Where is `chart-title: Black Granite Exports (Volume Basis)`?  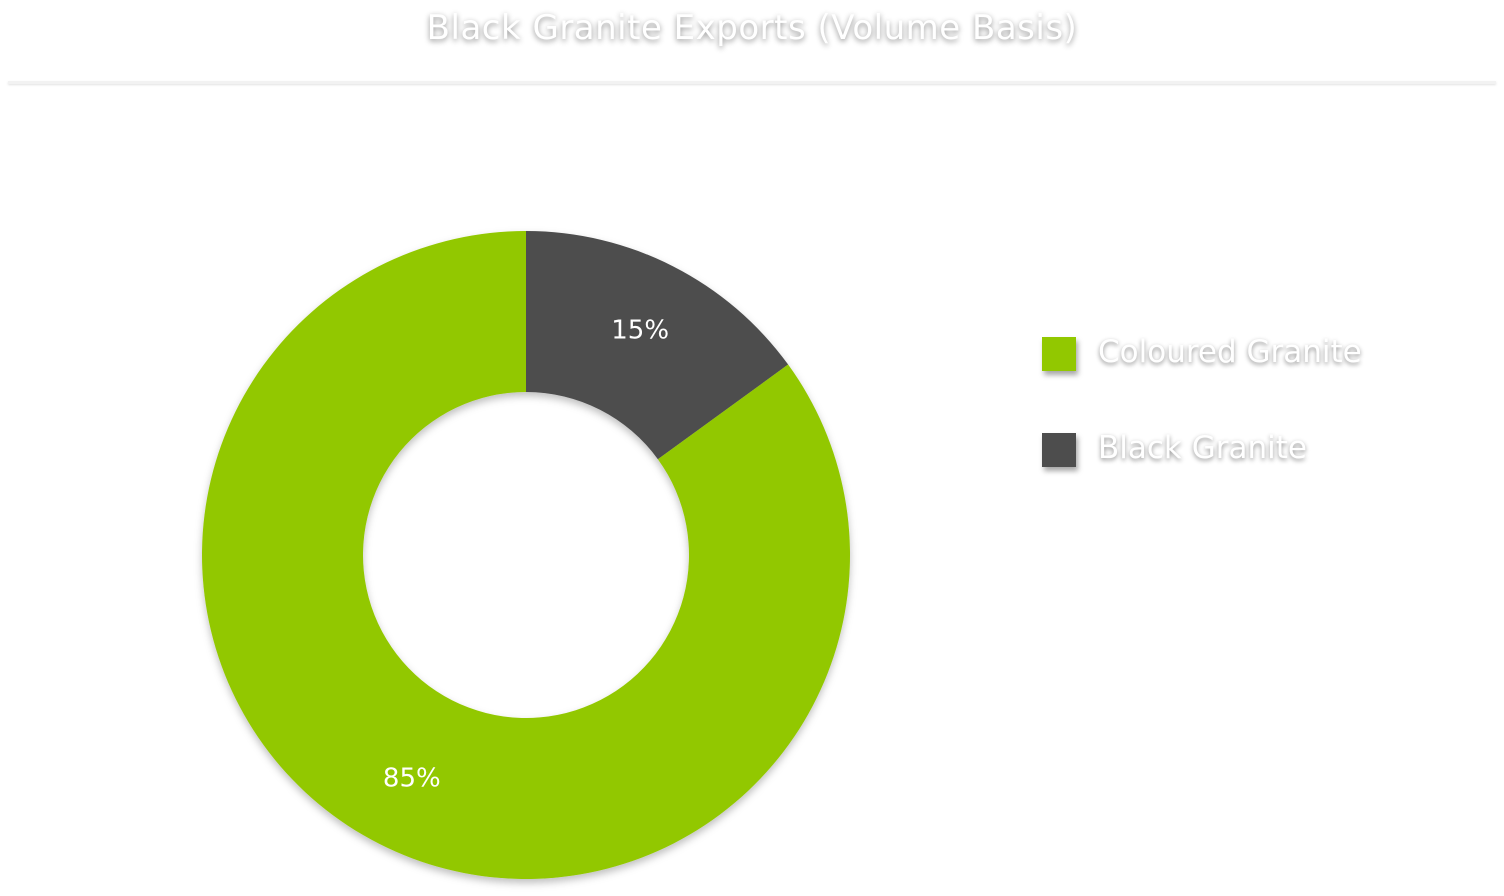
chart-title: Black Granite Exports (Volume Basis) is located at coordinates (752, 28).